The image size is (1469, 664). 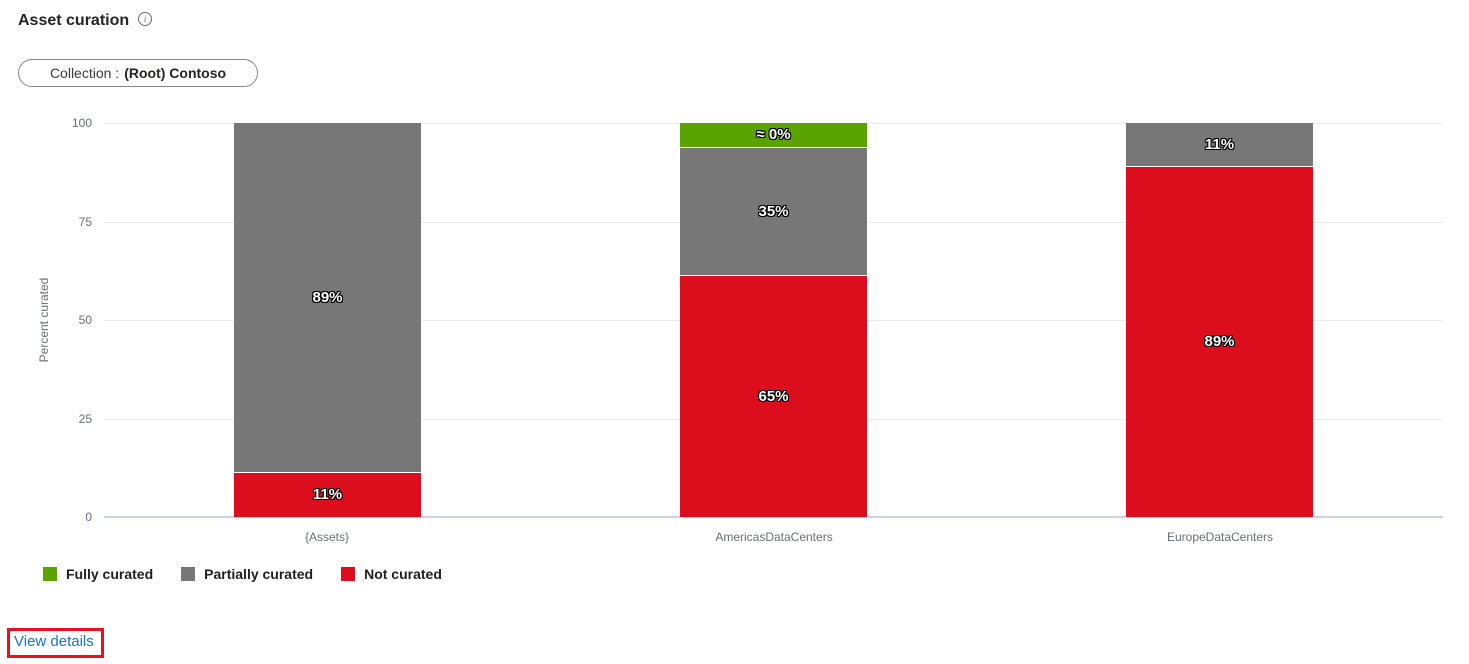 I want to click on legend-item-partially-curated: Partially curated, so click(x=247, y=574).